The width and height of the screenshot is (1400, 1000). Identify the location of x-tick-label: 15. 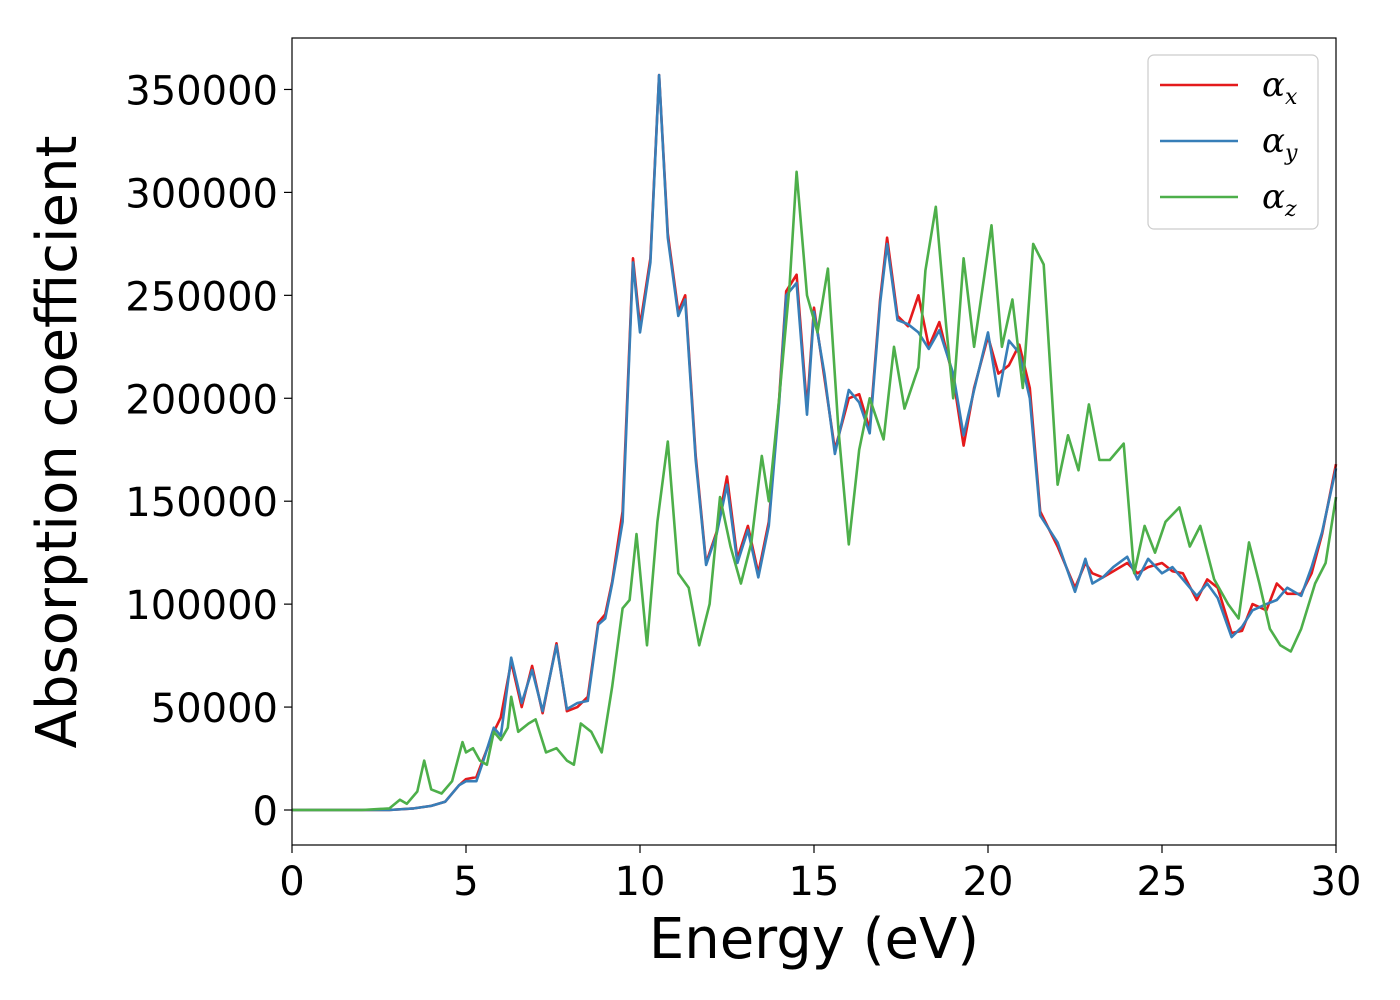
(814, 882).